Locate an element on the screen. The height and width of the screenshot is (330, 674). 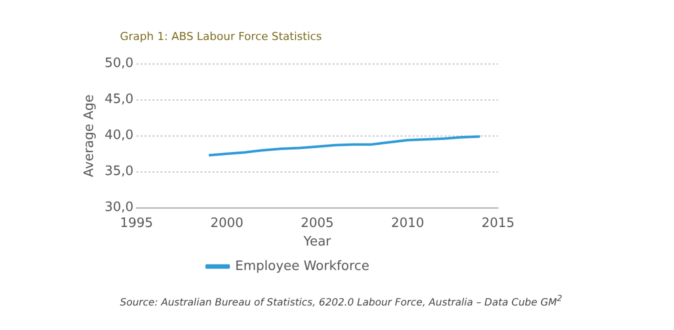
x-tick-label: 2010 is located at coordinates (407, 223).